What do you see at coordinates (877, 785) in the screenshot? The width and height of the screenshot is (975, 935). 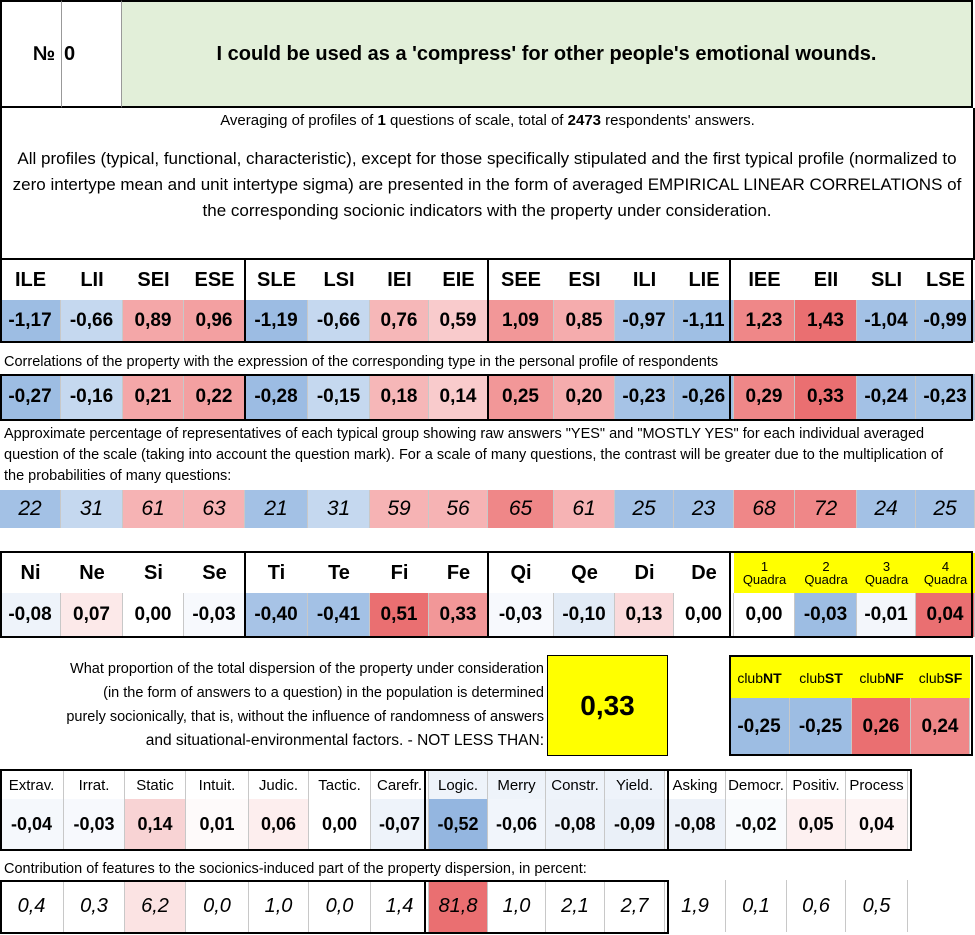 I see `trait-label-14: Process` at bounding box center [877, 785].